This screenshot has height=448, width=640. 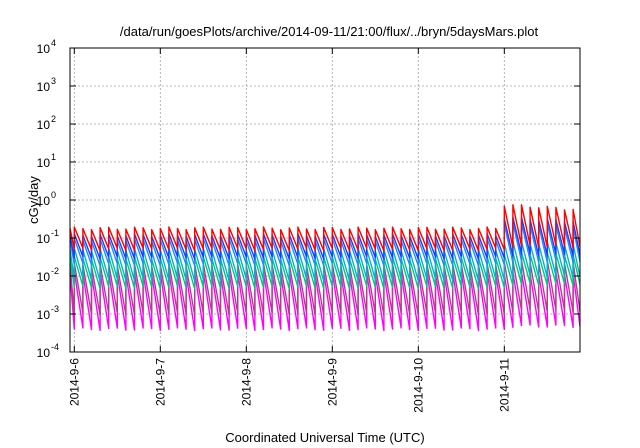 I want to click on y-tick-exponent: 2, so click(x=53, y=119).